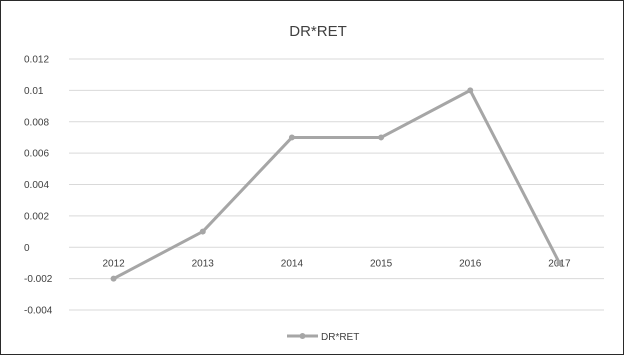  I want to click on x-tick-label: 2013, so click(203, 263).